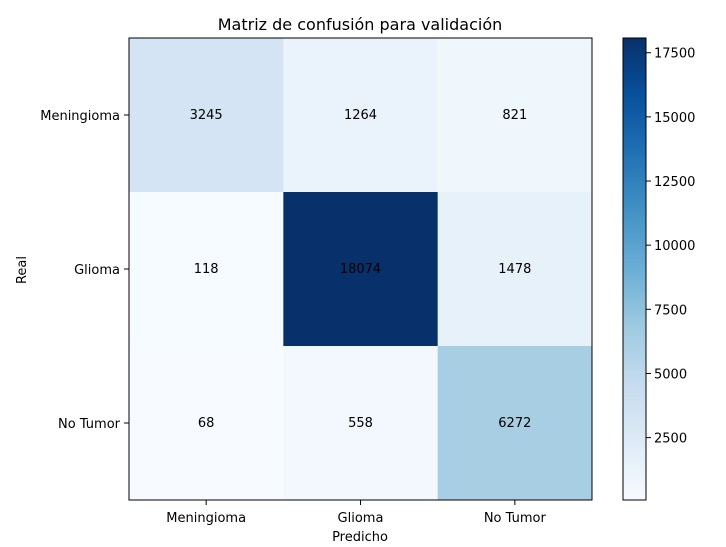 The width and height of the screenshot is (726, 547). I want to click on cell-value-label: 821, so click(514, 115).